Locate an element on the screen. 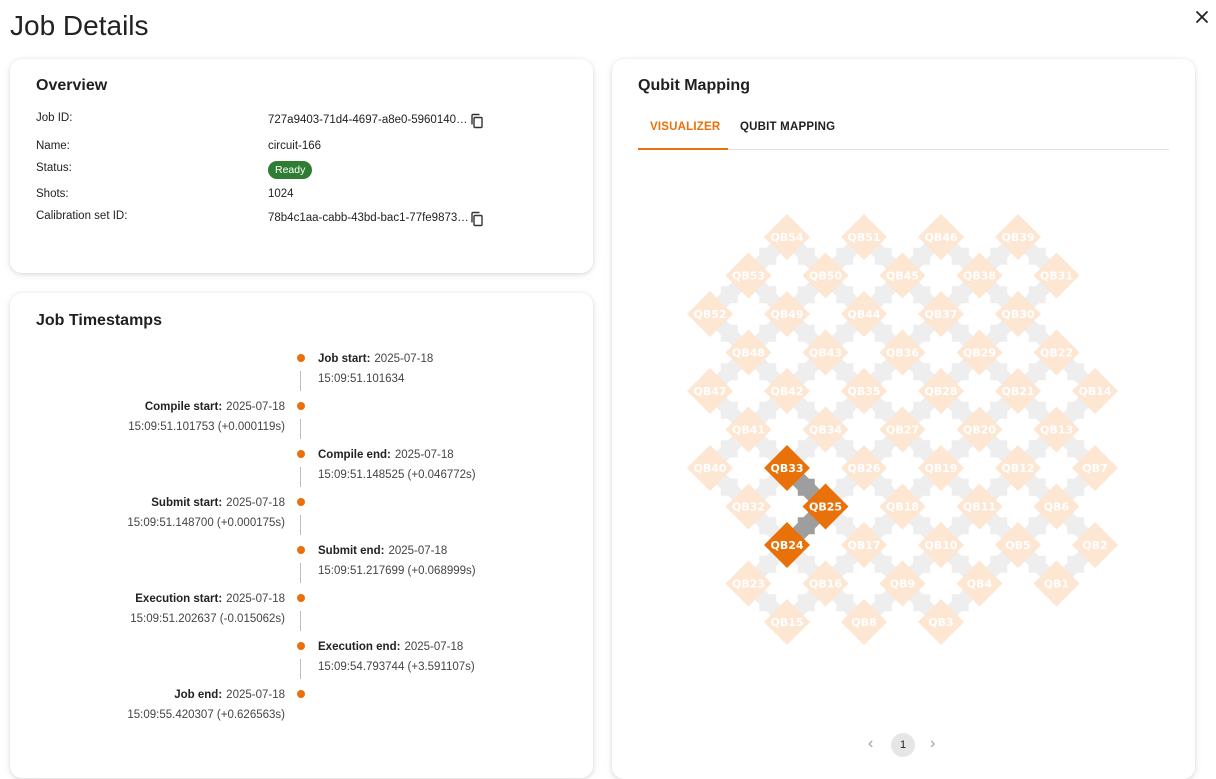 This screenshot has height=779, width=1216. qubit-qb5: QB5 is located at coordinates (1018, 545).